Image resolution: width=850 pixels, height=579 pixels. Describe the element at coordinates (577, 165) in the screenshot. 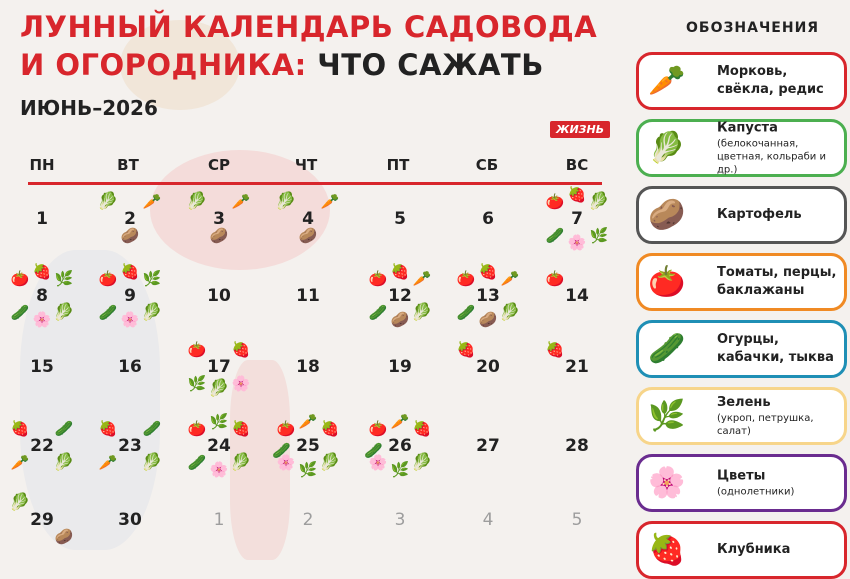

I see `weekday-sun: ВС` at that location.